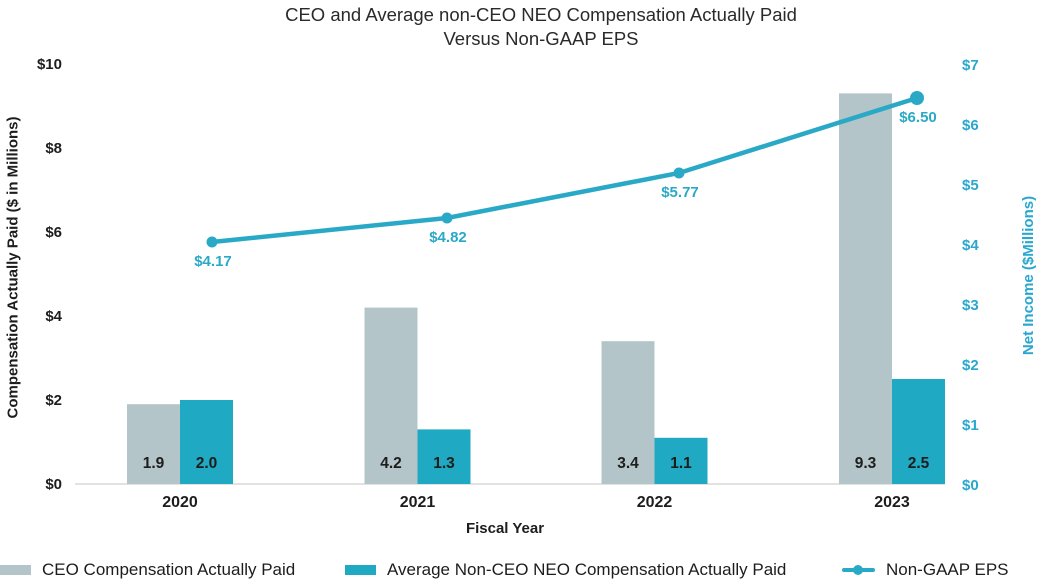 The width and height of the screenshot is (1046, 586). What do you see at coordinates (680, 192) in the screenshot?
I see `svg-text: $5.77` at bounding box center [680, 192].